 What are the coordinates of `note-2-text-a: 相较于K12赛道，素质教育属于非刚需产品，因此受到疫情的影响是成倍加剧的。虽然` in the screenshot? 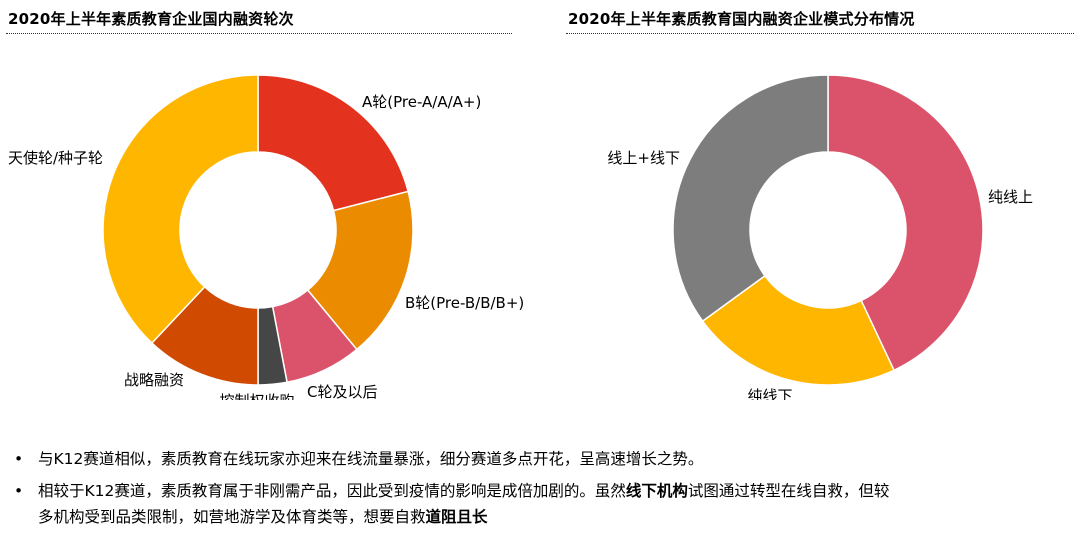 It's located at (332, 491).